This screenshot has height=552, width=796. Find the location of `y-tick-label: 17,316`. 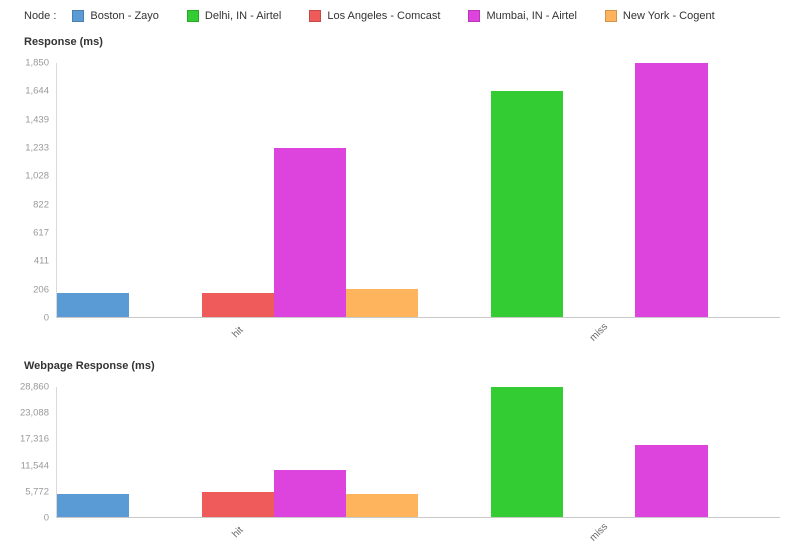

y-tick-label: 17,316 is located at coordinates (34, 439).